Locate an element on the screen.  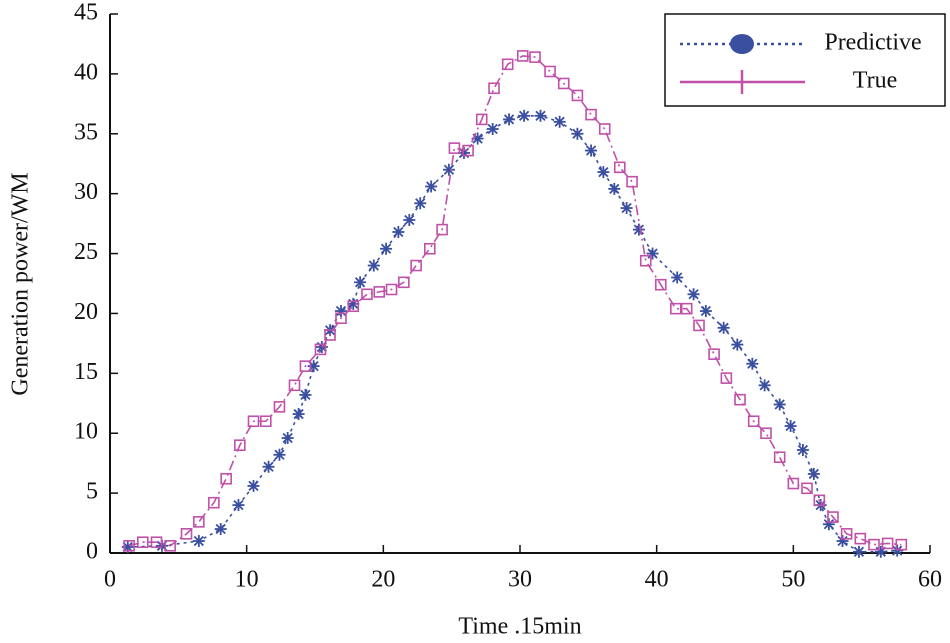
y-tick-label: 45 is located at coordinates (86, 13).